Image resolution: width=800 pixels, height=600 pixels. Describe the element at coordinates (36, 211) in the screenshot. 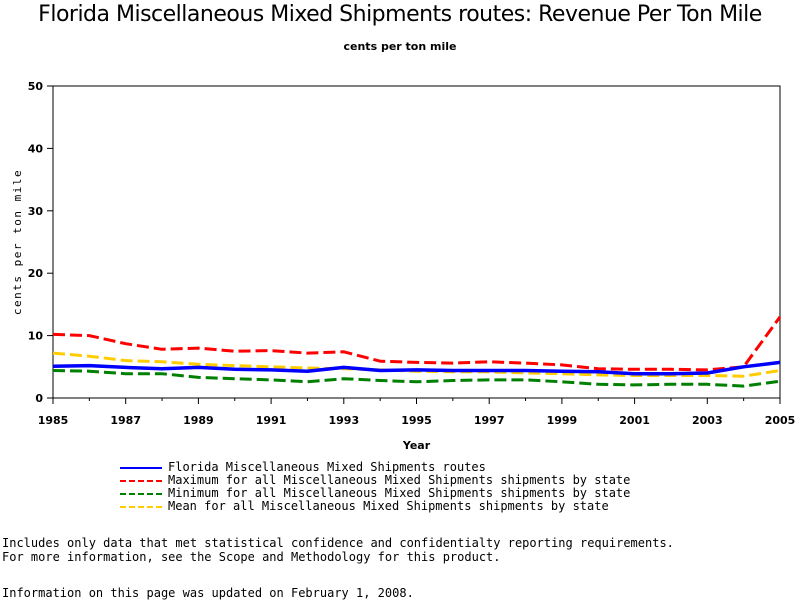

I see `y-tick-label: 30` at that location.